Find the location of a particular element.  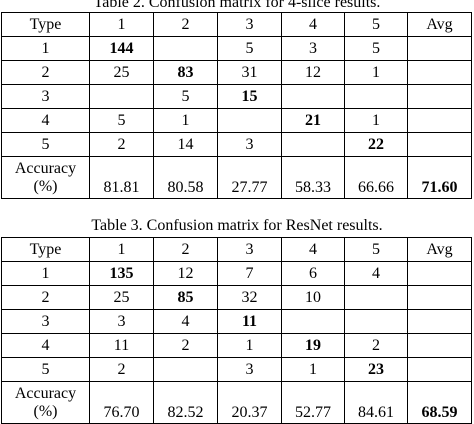

matrix-cell: 11 is located at coordinates (249, 321).